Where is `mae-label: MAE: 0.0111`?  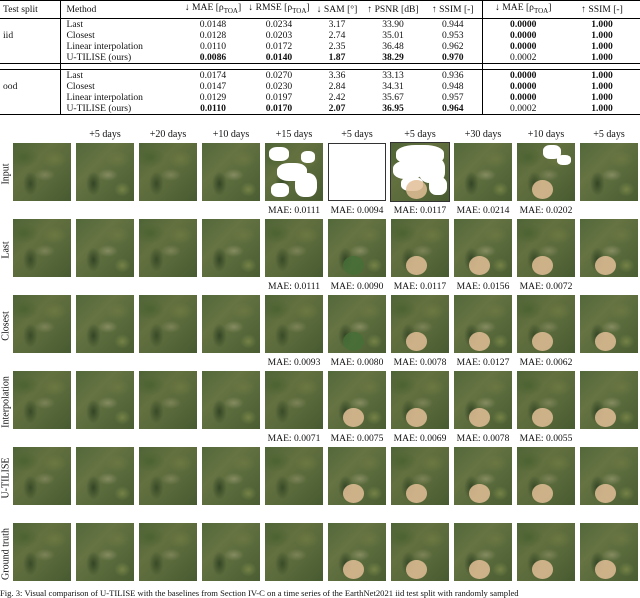 mae-label: MAE: 0.0111 is located at coordinates (294, 286).